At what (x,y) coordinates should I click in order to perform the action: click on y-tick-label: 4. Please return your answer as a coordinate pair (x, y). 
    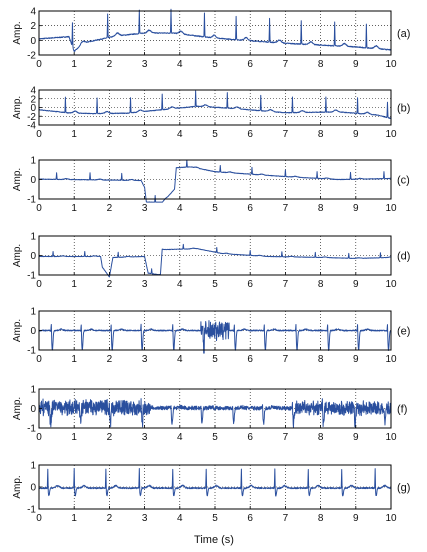
    Looking at the image, I should click on (33, 12).